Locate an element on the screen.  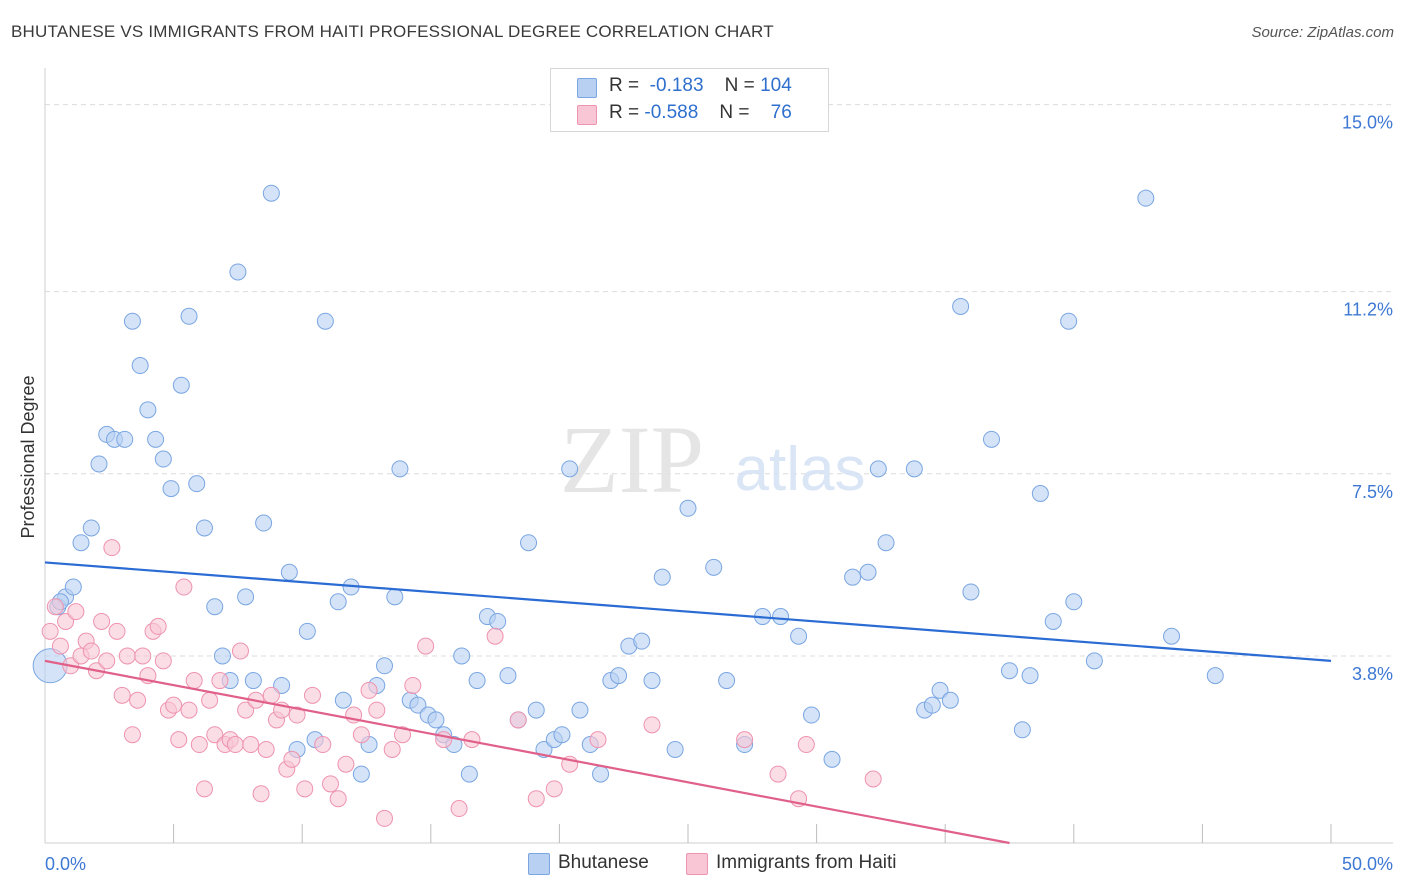
source-label: Source: ZipAtlas.com is located at coordinates (1322, 32).